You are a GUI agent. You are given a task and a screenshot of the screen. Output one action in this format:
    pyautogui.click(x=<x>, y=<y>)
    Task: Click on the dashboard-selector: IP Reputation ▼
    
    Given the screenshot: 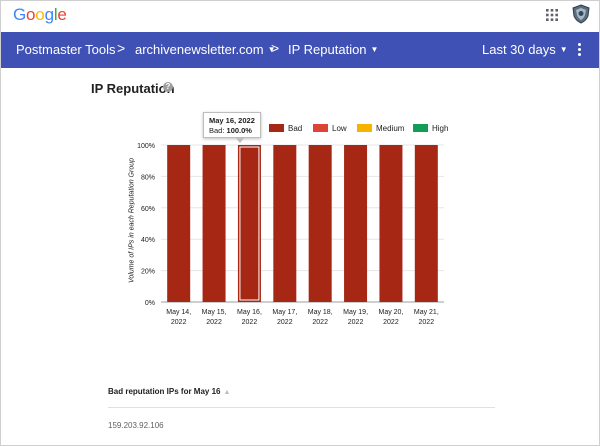 What is the action you would take?
    pyautogui.click(x=333, y=49)
    